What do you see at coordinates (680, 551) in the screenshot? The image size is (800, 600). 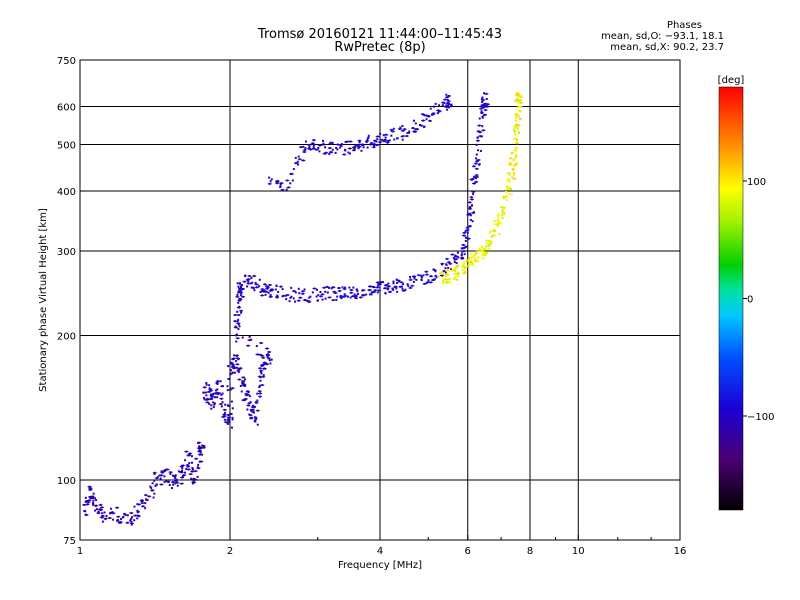 I see `x-tick-label: 16` at bounding box center [680, 551].